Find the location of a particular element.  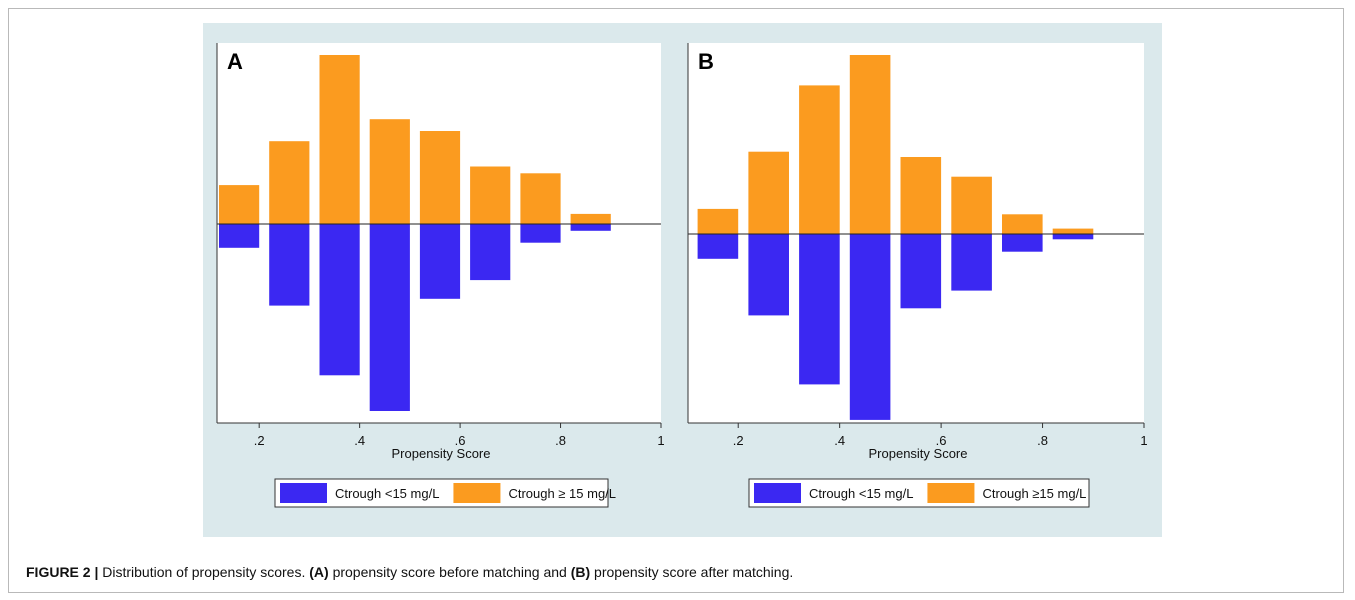

caption-text-1: Distribution of propensity scores. is located at coordinates (204, 572).